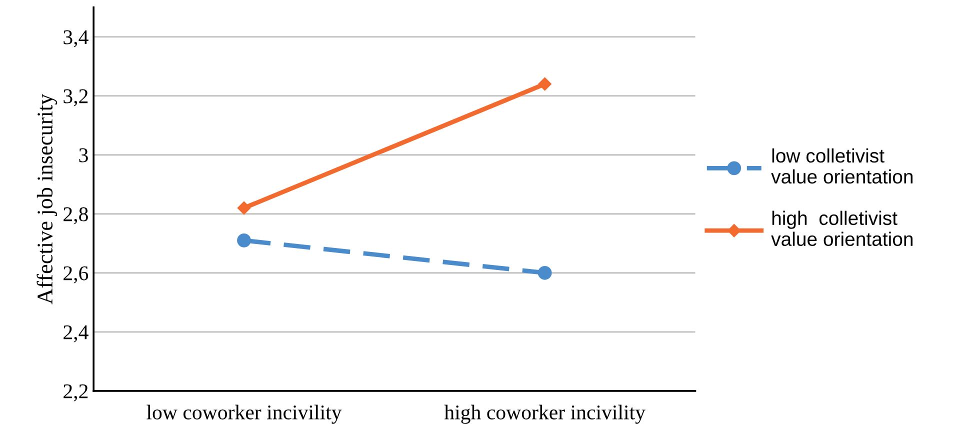 This screenshot has width=955, height=431. I want to click on x-tick-label: high coworker incivility, so click(545, 414).